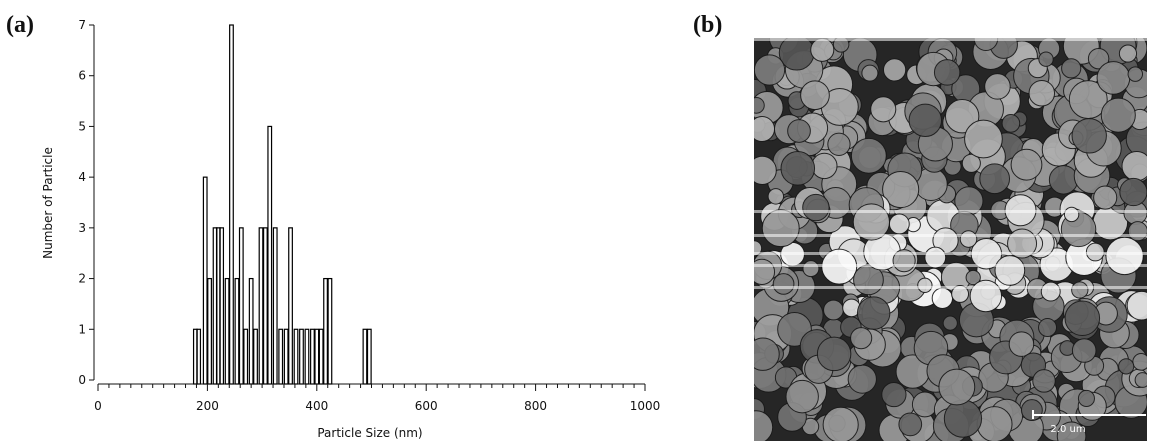 This screenshot has height=441, width=1149. I want to click on panel-label-a: (a), so click(20, 25).